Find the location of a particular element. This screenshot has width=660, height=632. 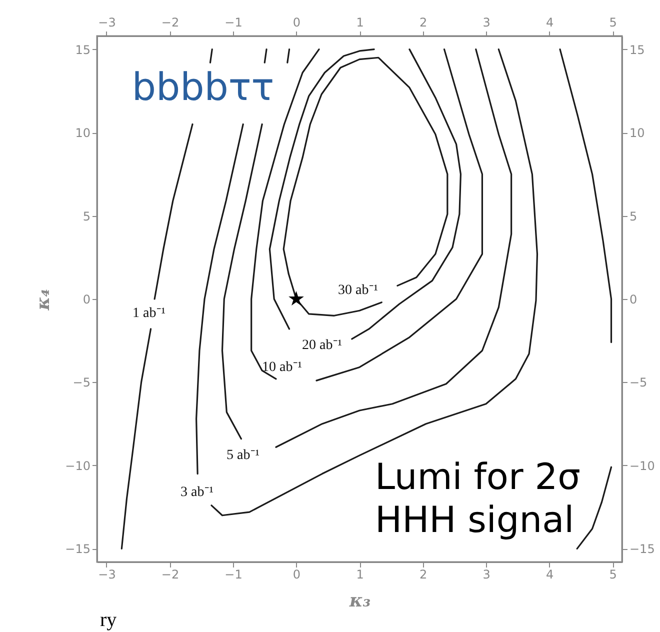

text: ry is located at coordinates (108, 620).